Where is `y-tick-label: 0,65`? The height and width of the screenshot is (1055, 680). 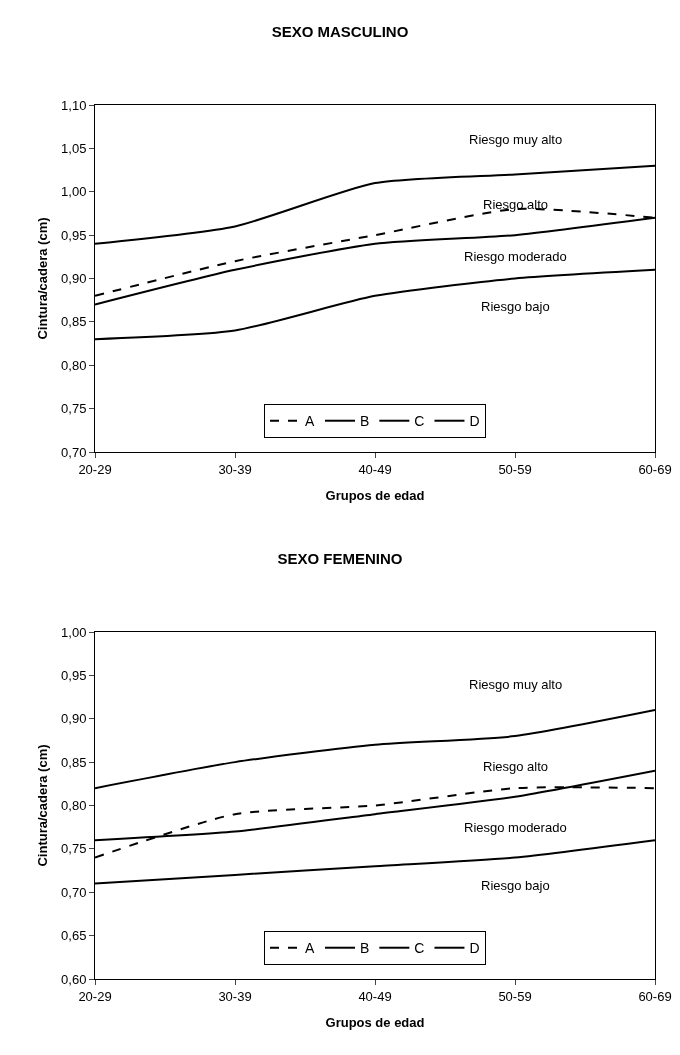 y-tick-label: 0,65 is located at coordinates (74, 936).